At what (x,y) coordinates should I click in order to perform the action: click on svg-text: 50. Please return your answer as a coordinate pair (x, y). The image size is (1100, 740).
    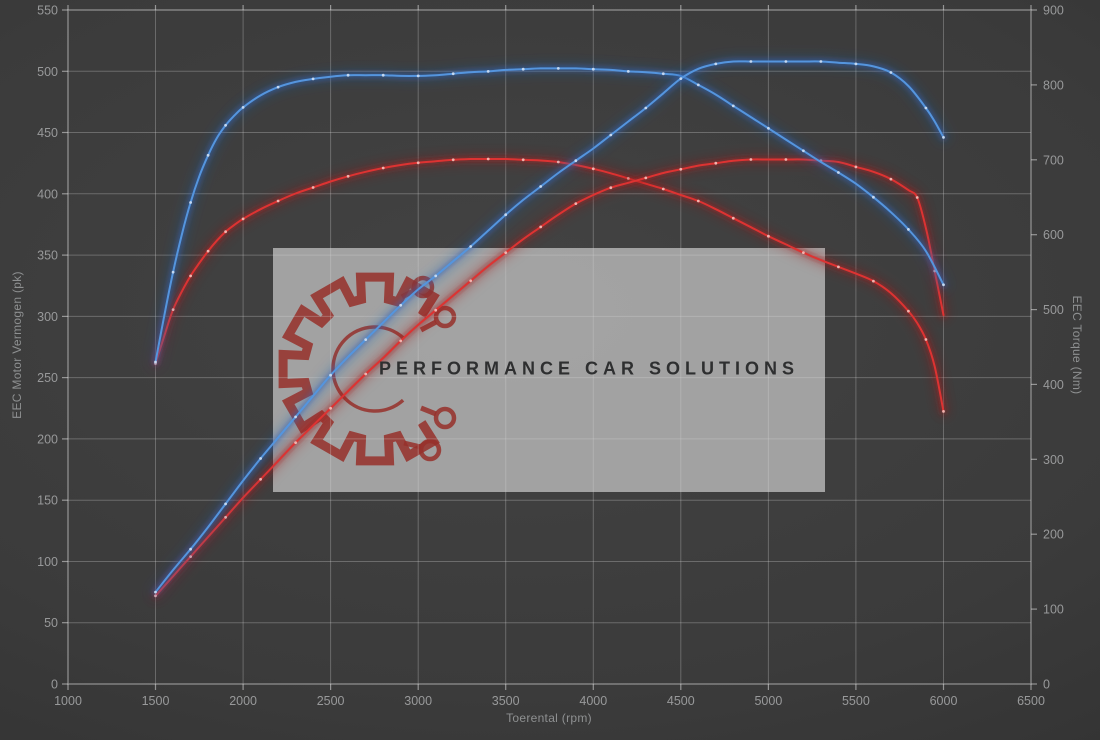
    Looking at the image, I should click on (51, 623).